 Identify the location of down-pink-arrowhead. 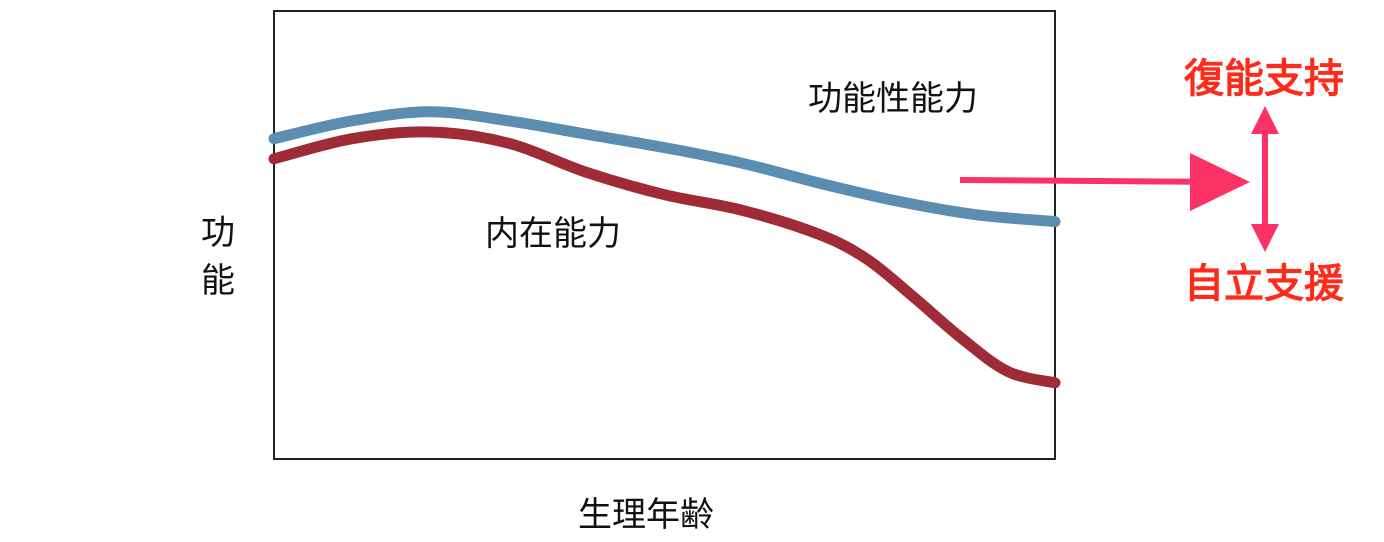
(1265, 238).